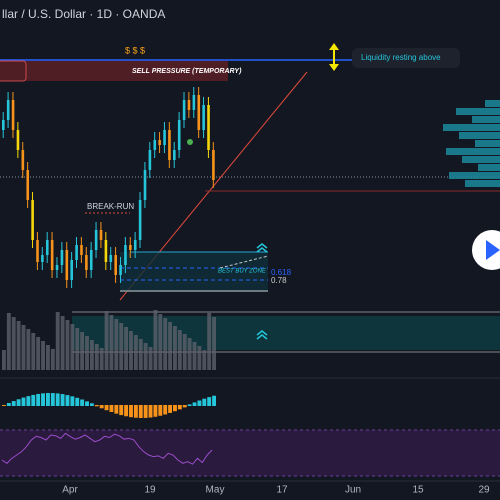 This screenshot has height=500, width=500. I want to click on signal-dot, so click(190, 142).